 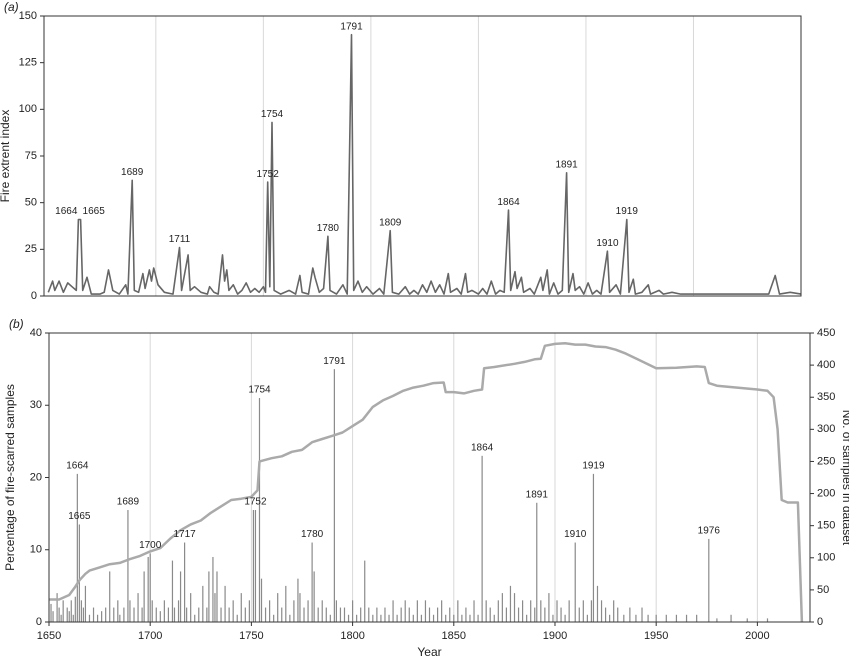 What do you see at coordinates (334, 361) in the screenshot?
I see `annotation: 1791` at bounding box center [334, 361].